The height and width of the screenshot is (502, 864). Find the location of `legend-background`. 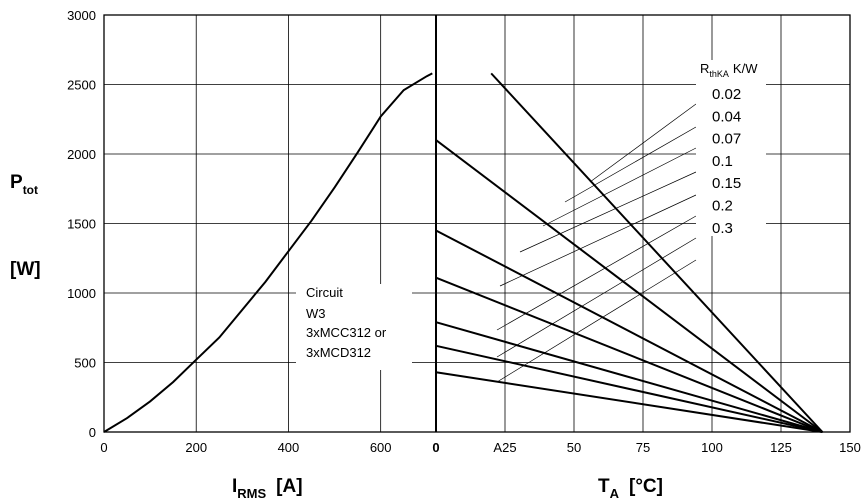

legend-background is located at coordinates (731, 148).